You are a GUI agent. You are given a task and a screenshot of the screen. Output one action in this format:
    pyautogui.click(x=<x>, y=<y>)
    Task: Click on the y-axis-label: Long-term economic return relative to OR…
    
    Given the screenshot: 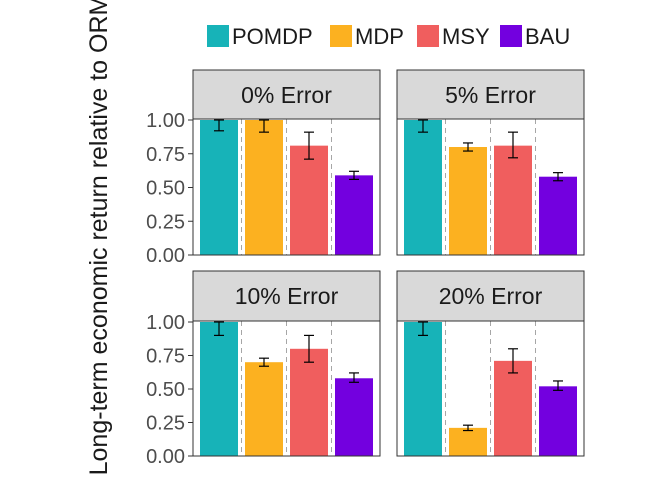 What is the action you would take?
    pyautogui.click(x=99, y=237)
    